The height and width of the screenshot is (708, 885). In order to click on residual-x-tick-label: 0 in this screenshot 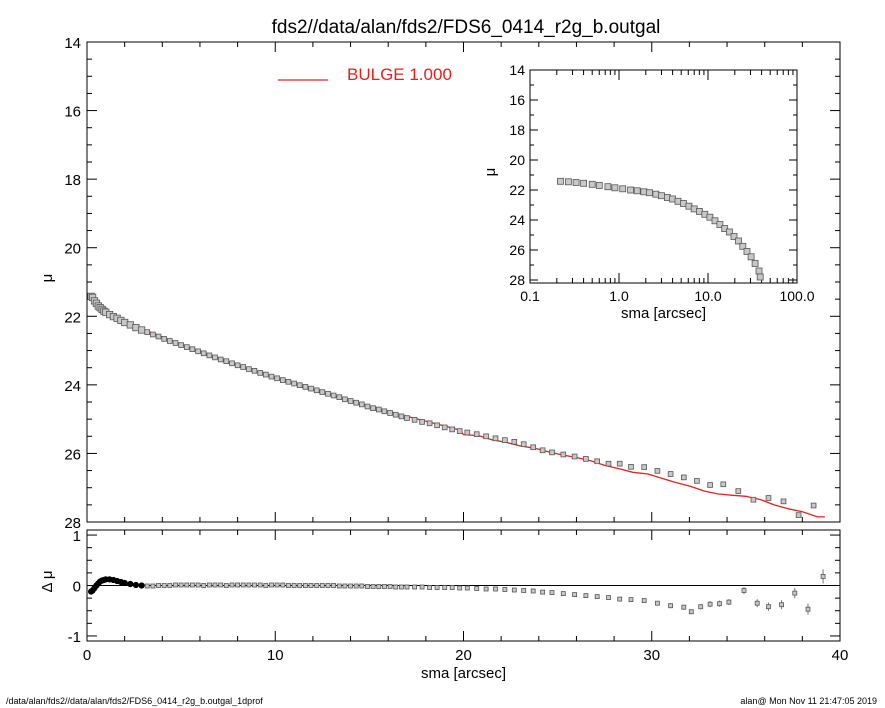, I will do `click(87, 655)`.